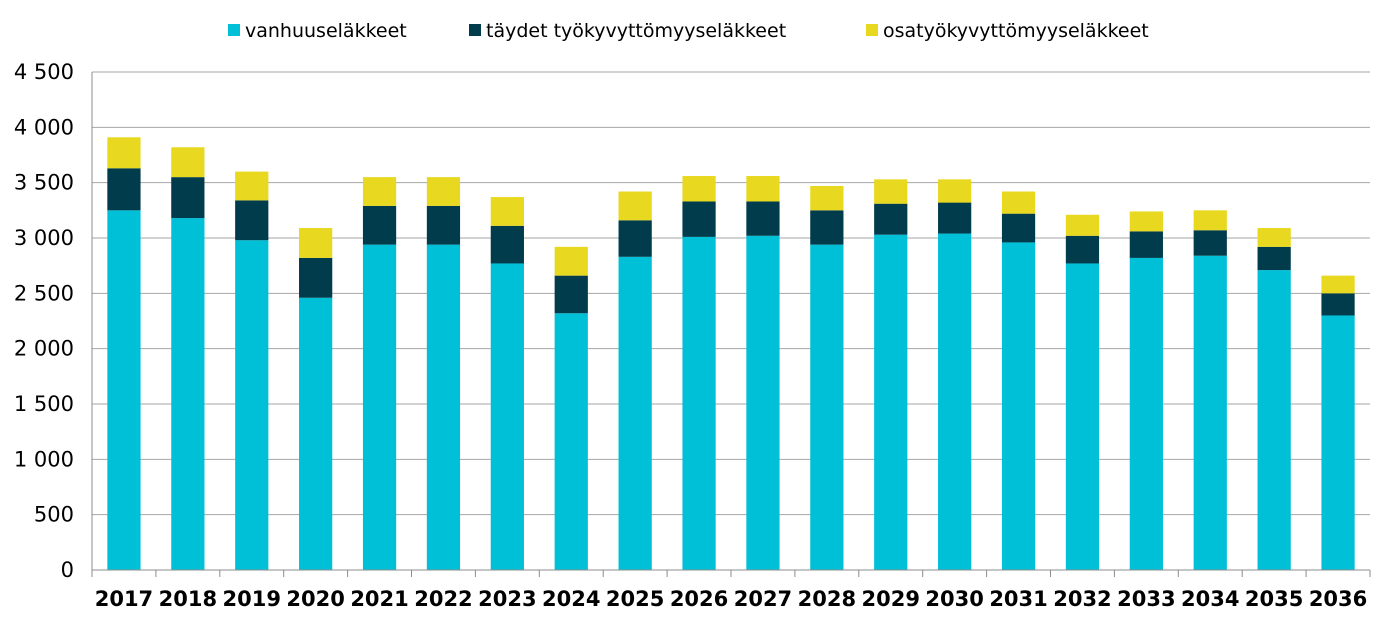 The width and height of the screenshot is (1394, 623). I want to click on bar-segment-2-2023, so click(507, 244).